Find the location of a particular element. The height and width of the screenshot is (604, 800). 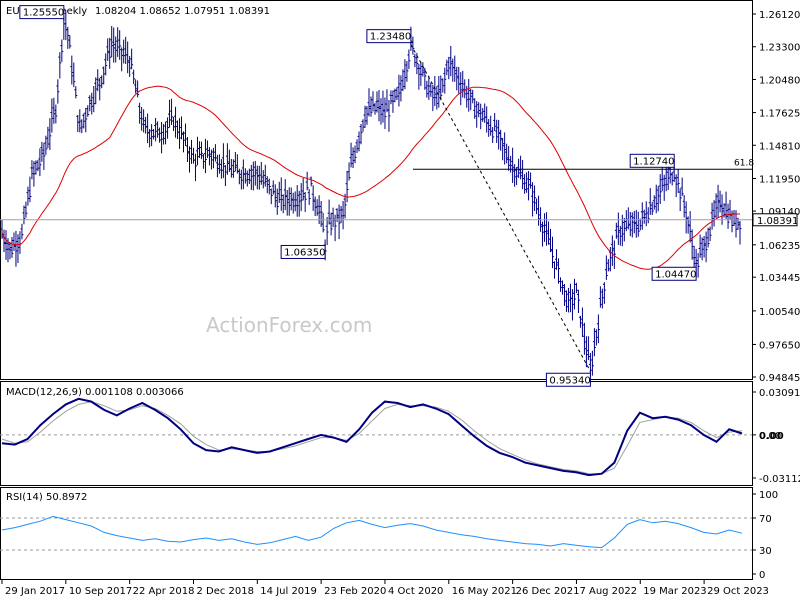

xtick-label: 22 Apr 2018 is located at coordinates (164, 591).